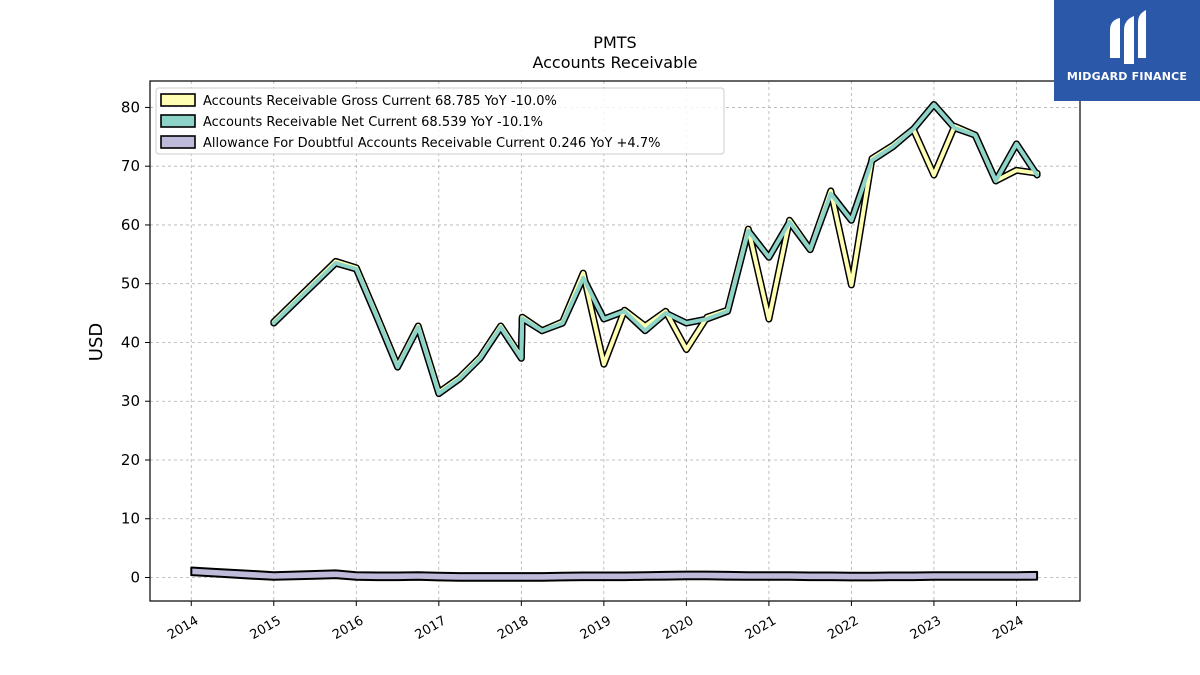  I want to click on x-tick-label: 2023, so click(926, 628).